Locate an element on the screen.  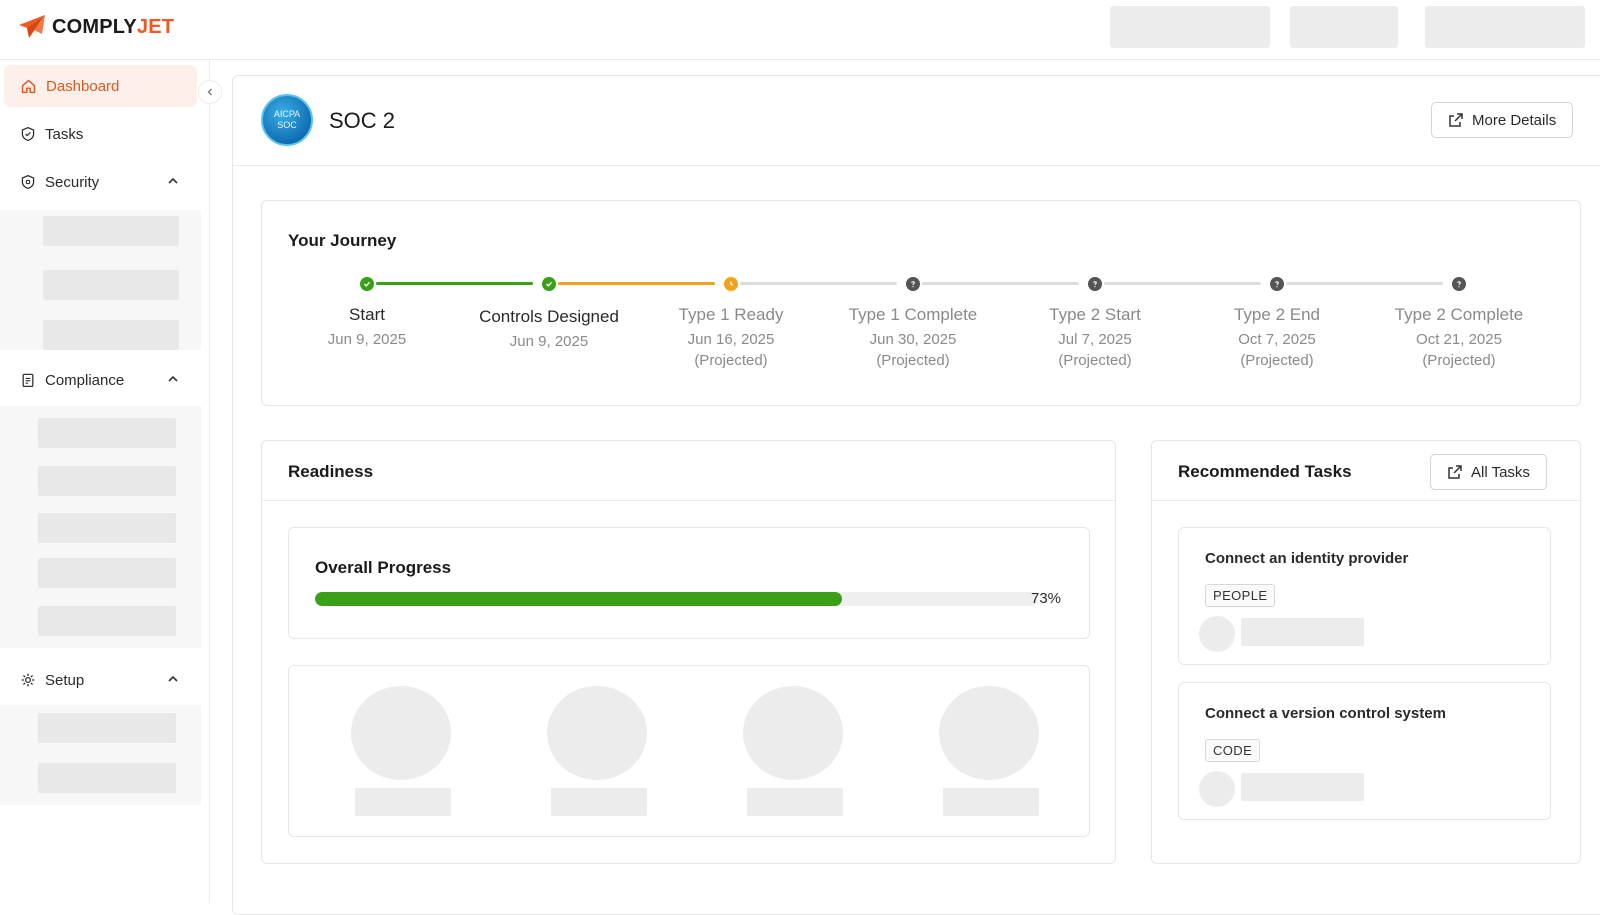
soc-badge-logo: AICPA SOC is located at coordinates (287, 120).